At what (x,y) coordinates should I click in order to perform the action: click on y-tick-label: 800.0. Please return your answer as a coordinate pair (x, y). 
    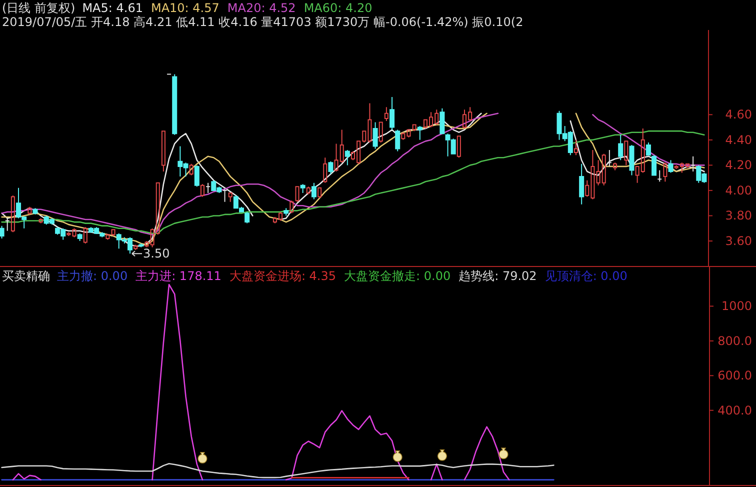
    Looking at the image, I should click on (735, 341).